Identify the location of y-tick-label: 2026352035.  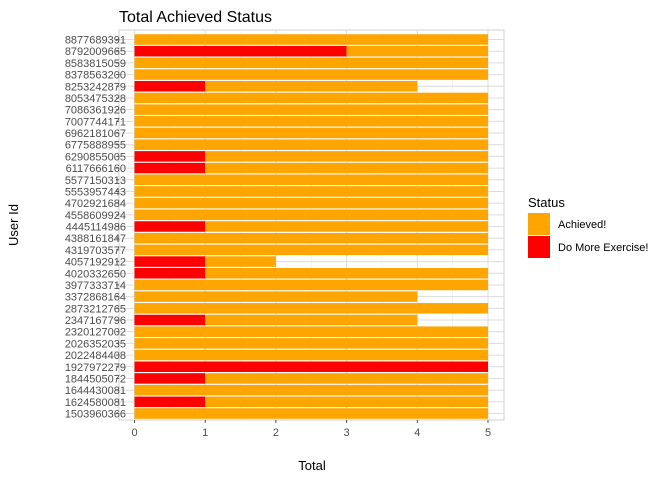
(95, 344).